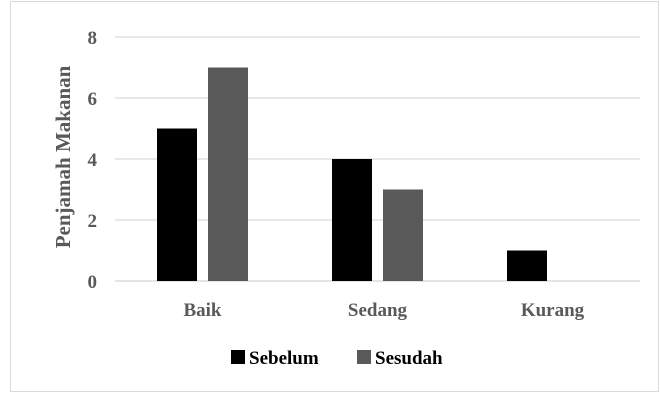 The image size is (660, 393). Describe the element at coordinates (238, 357) in the screenshot. I see `legend-swatch-sebelum` at that location.